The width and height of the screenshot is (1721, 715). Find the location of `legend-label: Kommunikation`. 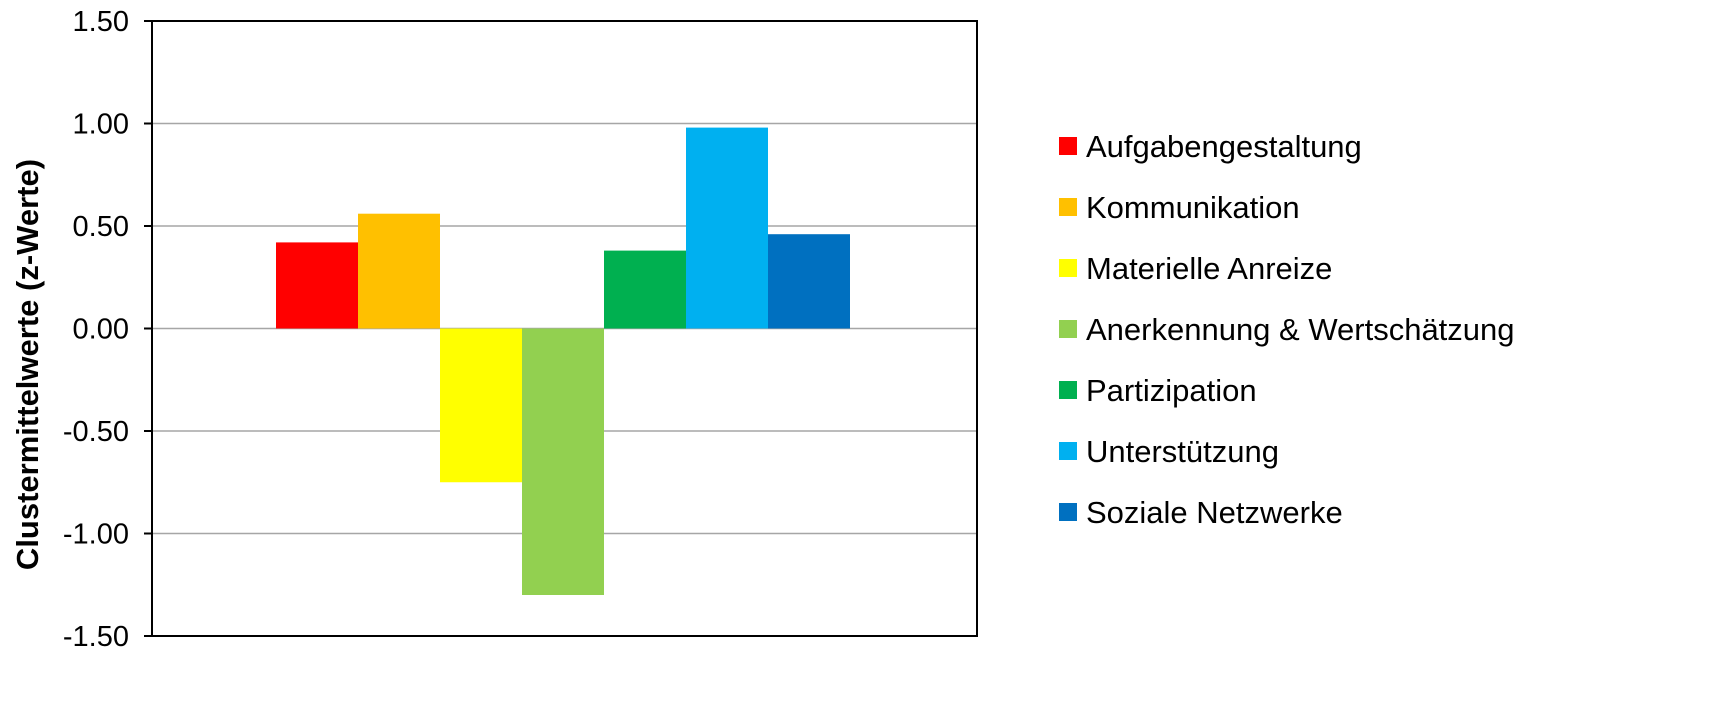

legend-label: Kommunikation is located at coordinates (1193, 207).